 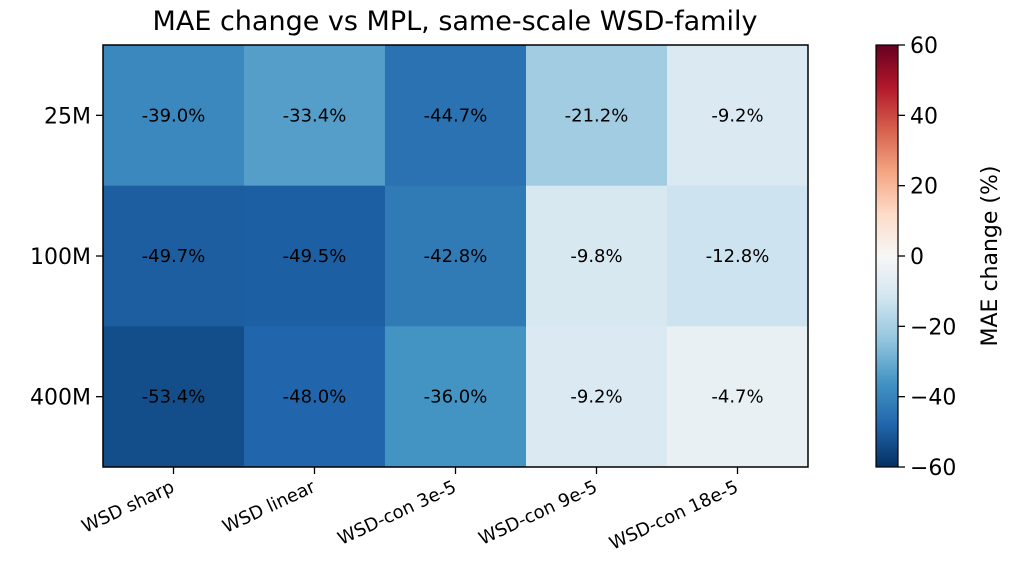 I want to click on heatmap-cell-label: -39.0%, so click(x=174, y=115).